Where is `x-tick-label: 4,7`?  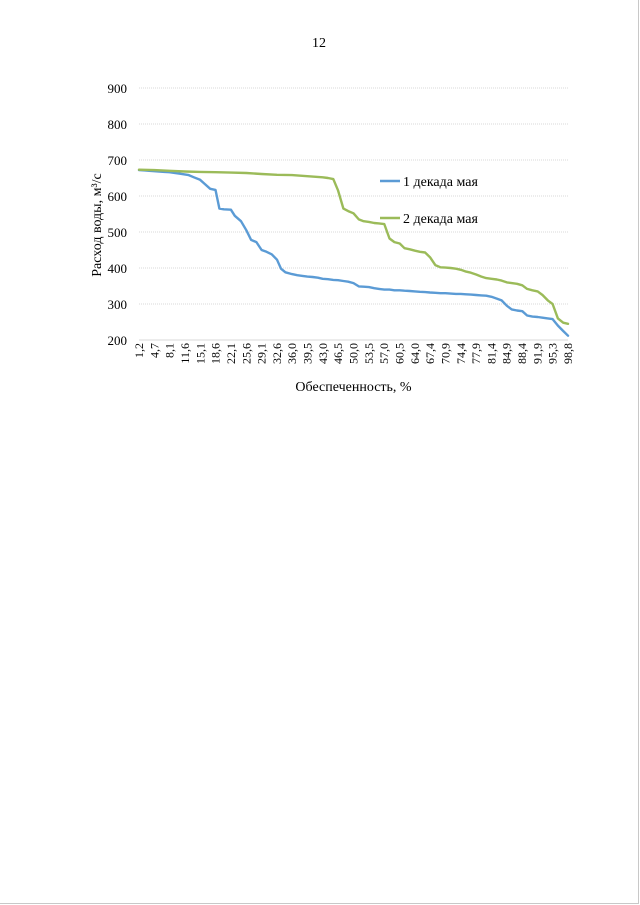
x-tick-label: 4,7 is located at coordinates (154, 350).